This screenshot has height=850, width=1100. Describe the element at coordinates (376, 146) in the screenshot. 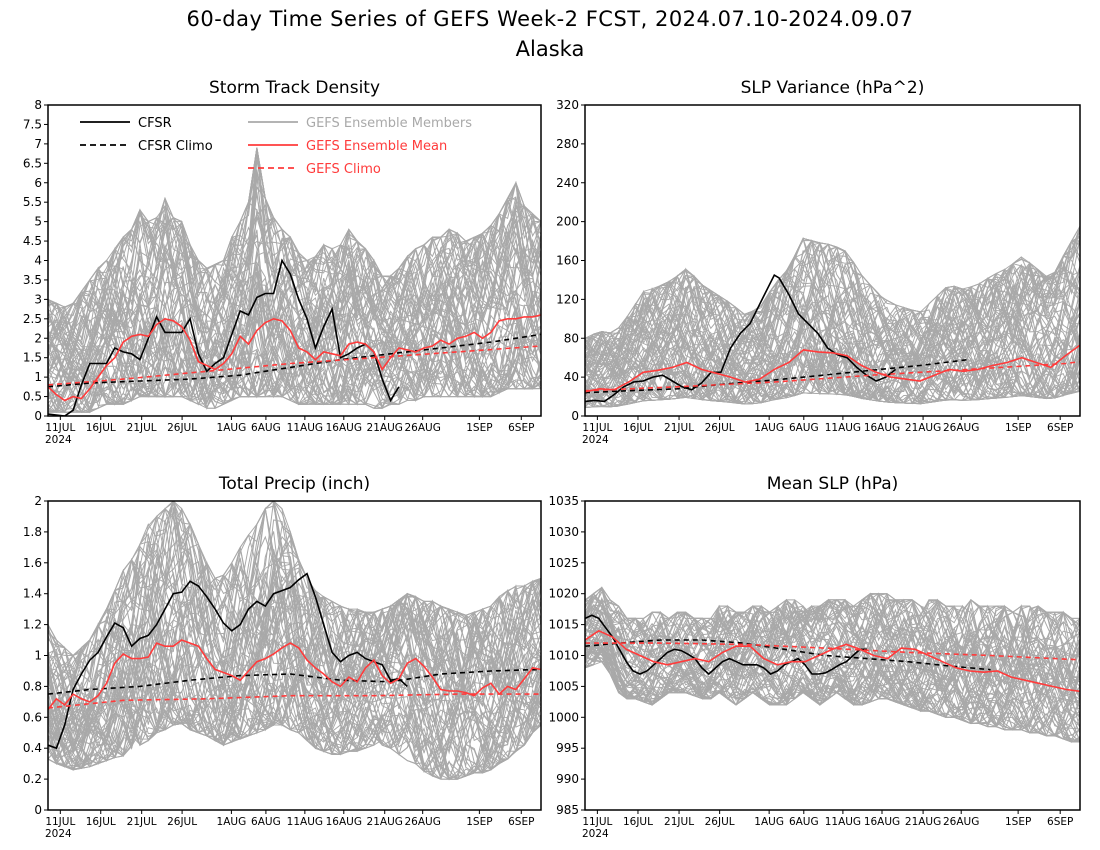

I see `legend-gefs-mean-label: GEFS Ensemble Mean` at that location.